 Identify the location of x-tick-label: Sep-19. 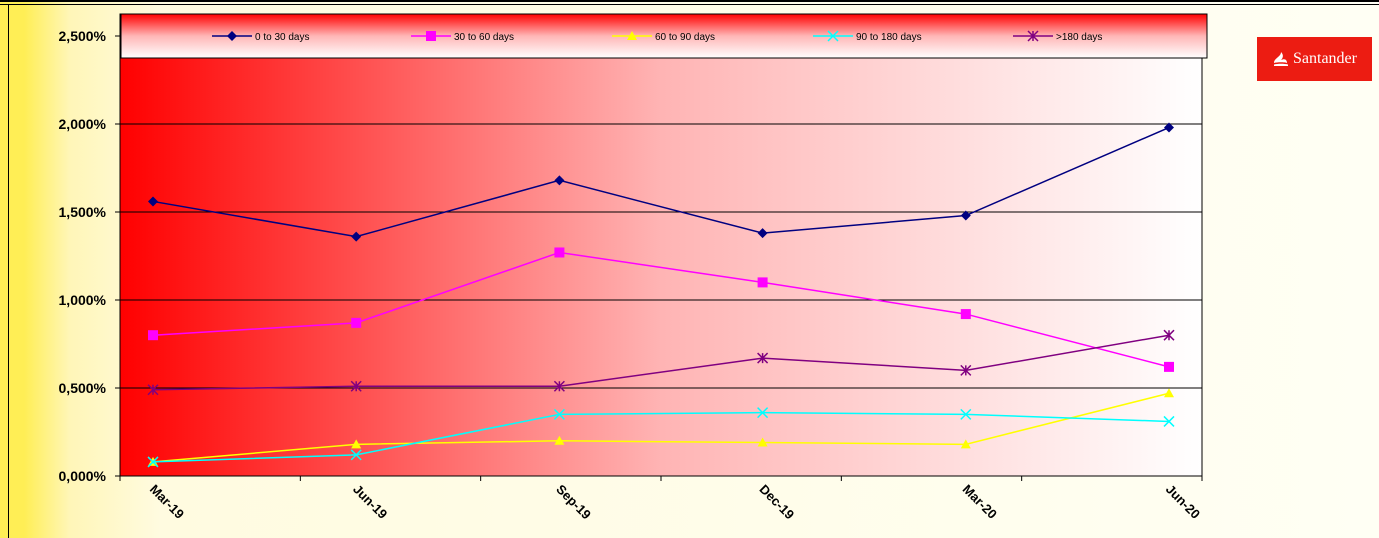
(573, 502).